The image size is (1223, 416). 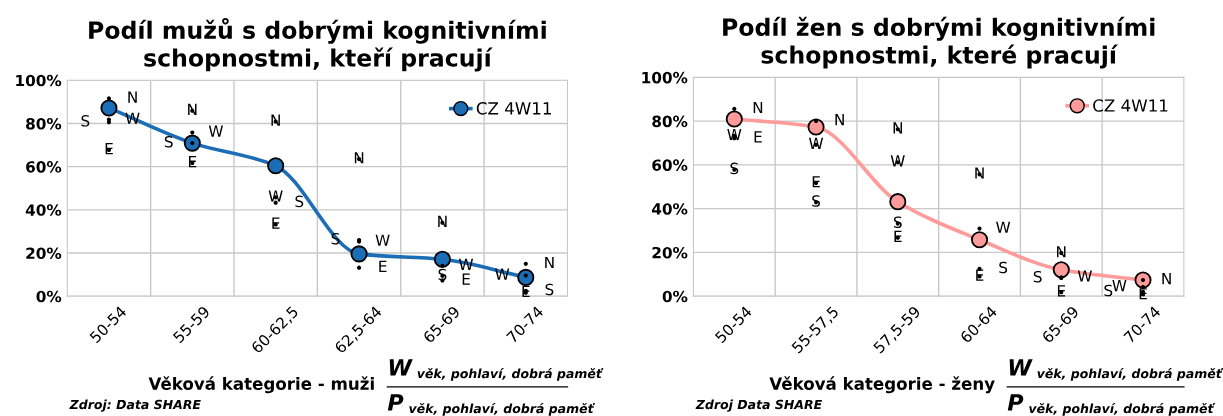 I want to click on x-axis-title: Věková kategorie - ženy, so click(x=882, y=385).